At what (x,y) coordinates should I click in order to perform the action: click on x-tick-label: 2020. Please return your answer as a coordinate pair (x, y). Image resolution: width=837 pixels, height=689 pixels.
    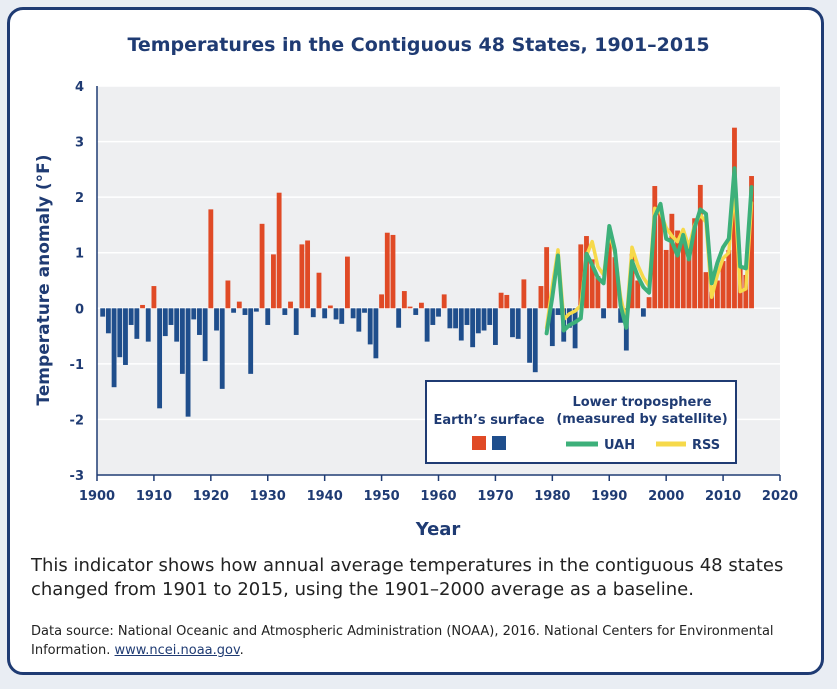
    Looking at the image, I should click on (780, 496).